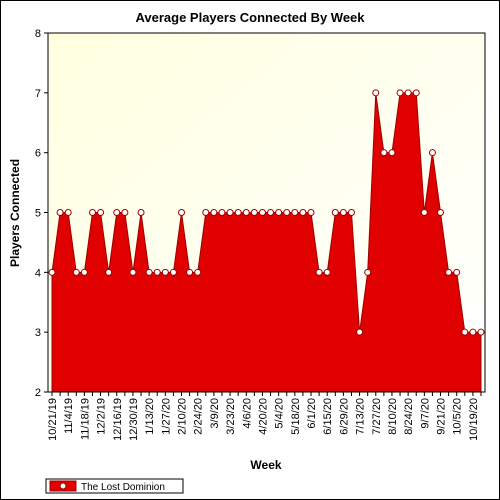  Describe the element at coordinates (118, 419) in the screenshot. I see `x-tick-label: 12/16/19` at that location.